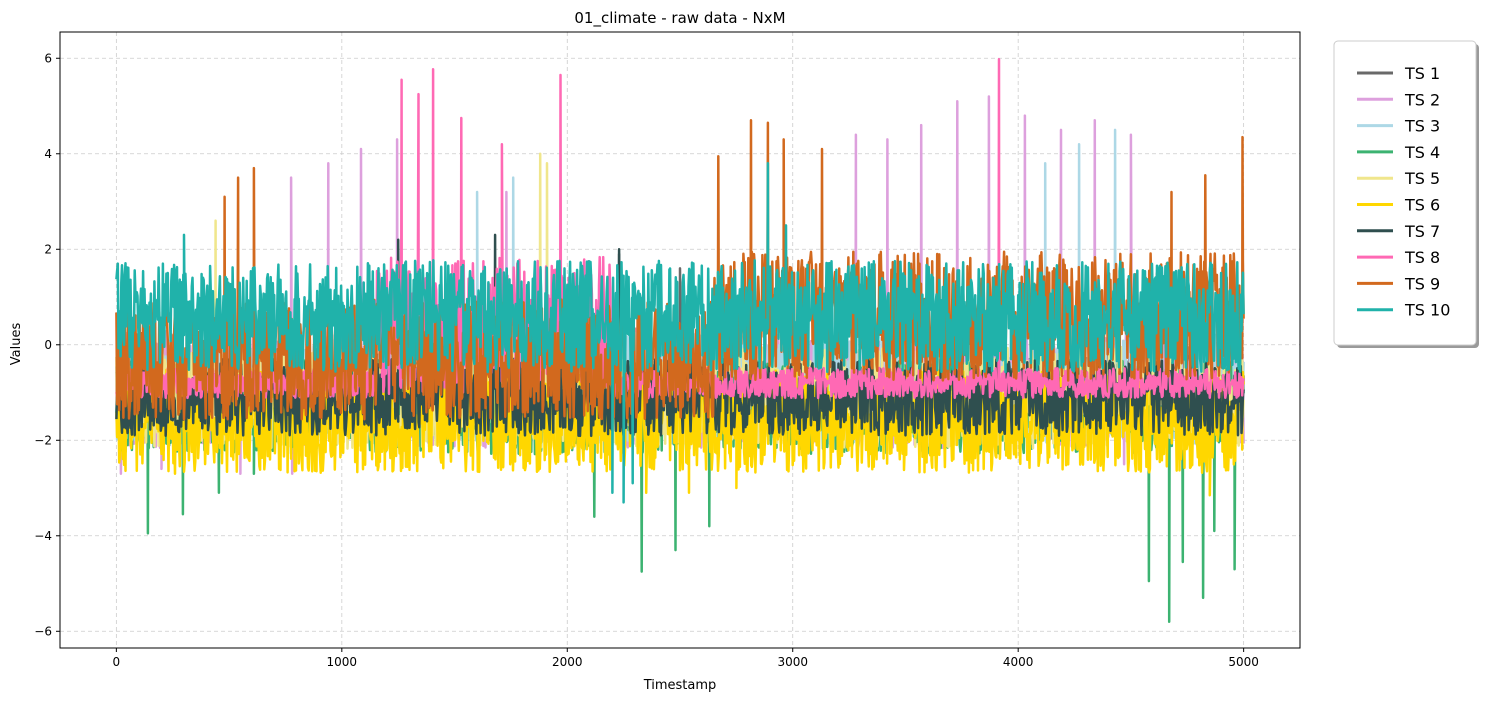 This screenshot has height=701, width=1486. Describe the element at coordinates (43, 536) in the screenshot. I see `y-tick-label: −4` at that location.